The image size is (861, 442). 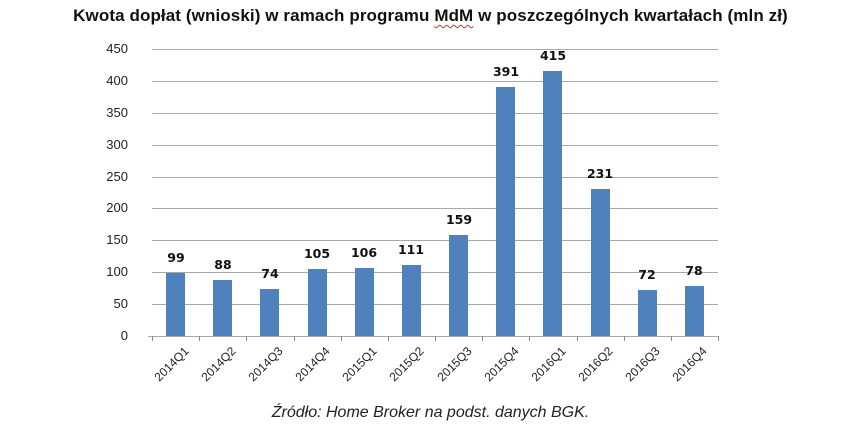 I want to click on x-tick-label: 2016Q1, so click(x=548, y=364).